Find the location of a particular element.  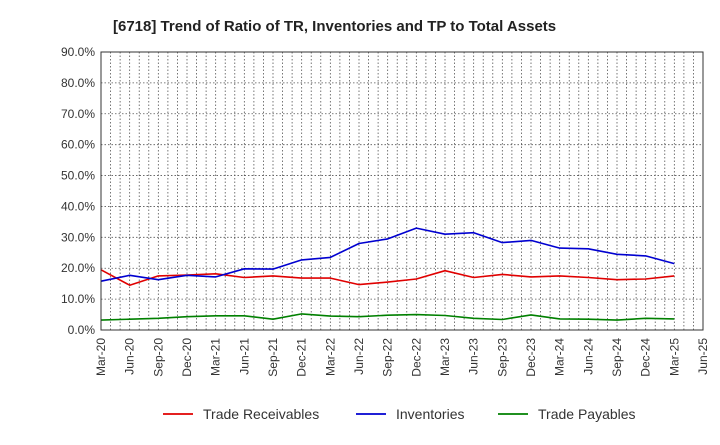

x-tick-label: Mar-22 is located at coordinates (330, 357).